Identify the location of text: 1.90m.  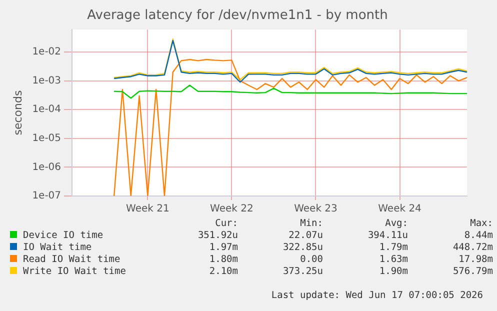
(393, 271).